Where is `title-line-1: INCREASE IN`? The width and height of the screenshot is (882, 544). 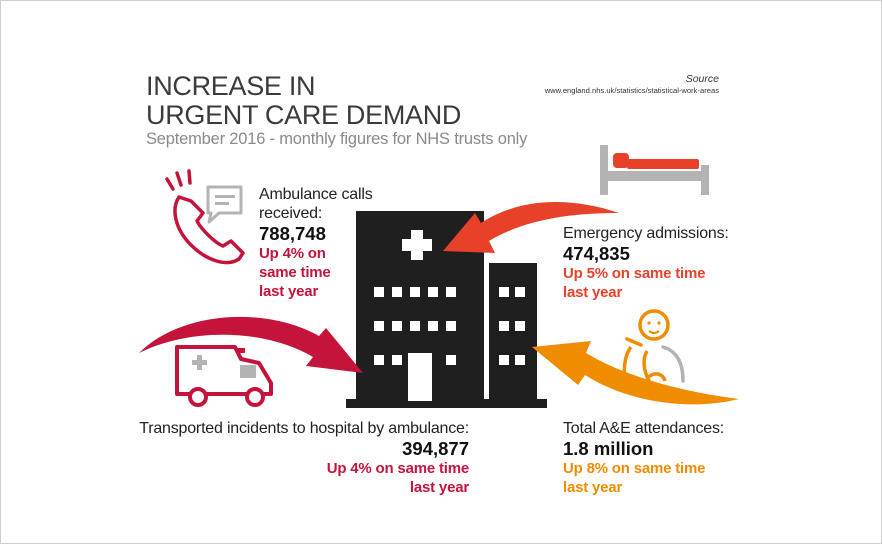 title-line-1: INCREASE IN is located at coordinates (231, 86).